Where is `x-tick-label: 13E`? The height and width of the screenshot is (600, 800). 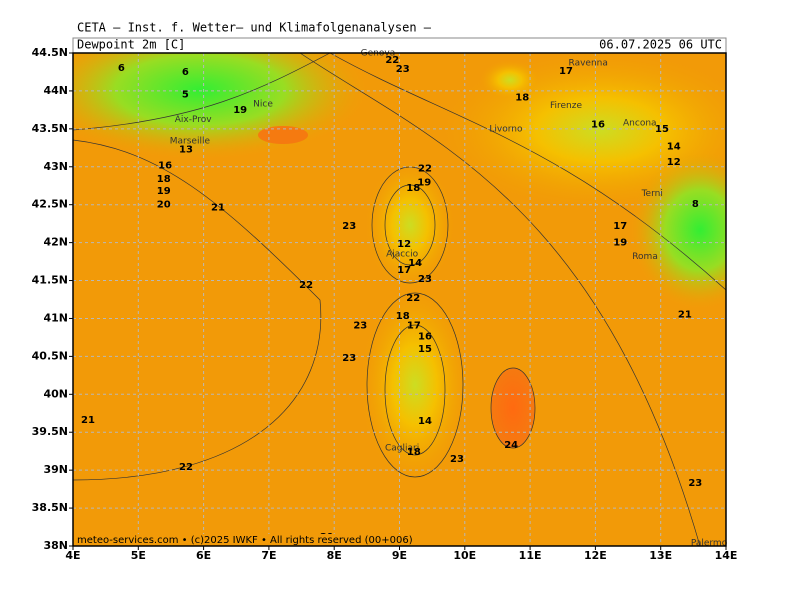
x-tick-label: 13E is located at coordinates (660, 555).